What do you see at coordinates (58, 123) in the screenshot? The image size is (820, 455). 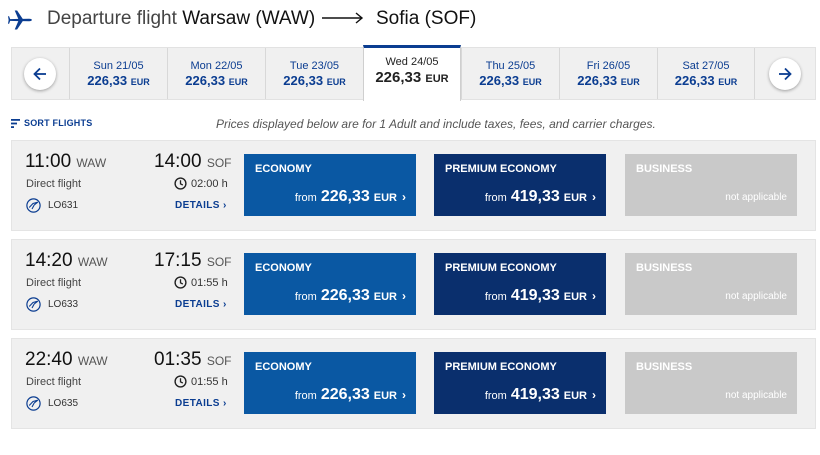 I see `sort-flights-label: SORT FLIGHTS` at bounding box center [58, 123].